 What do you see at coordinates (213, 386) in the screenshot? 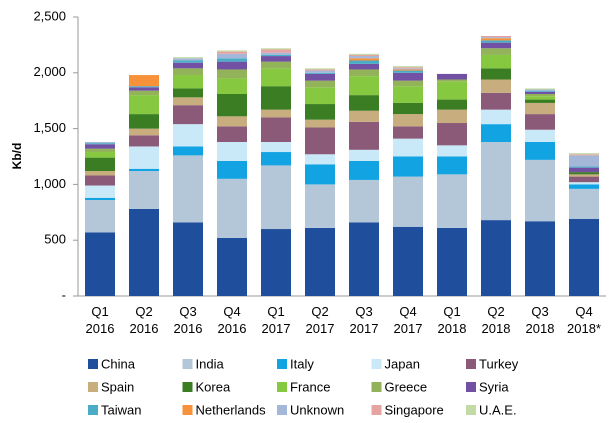
I see `legend-label: Korea` at bounding box center [213, 386].